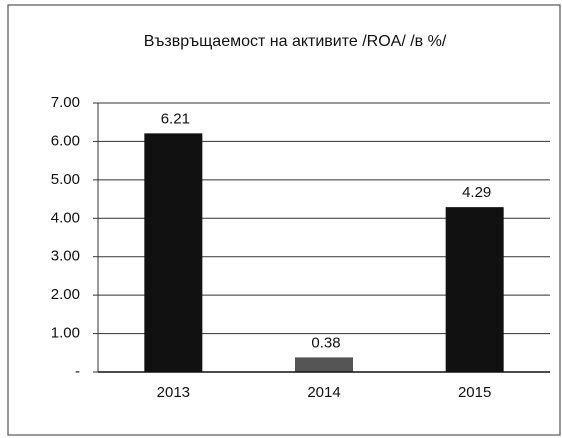 The width and height of the screenshot is (562, 438). What do you see at coordinates (65, 294) in the screenshot?
I see `y-tick-label: 2.00` at bounding box center [65, 294].